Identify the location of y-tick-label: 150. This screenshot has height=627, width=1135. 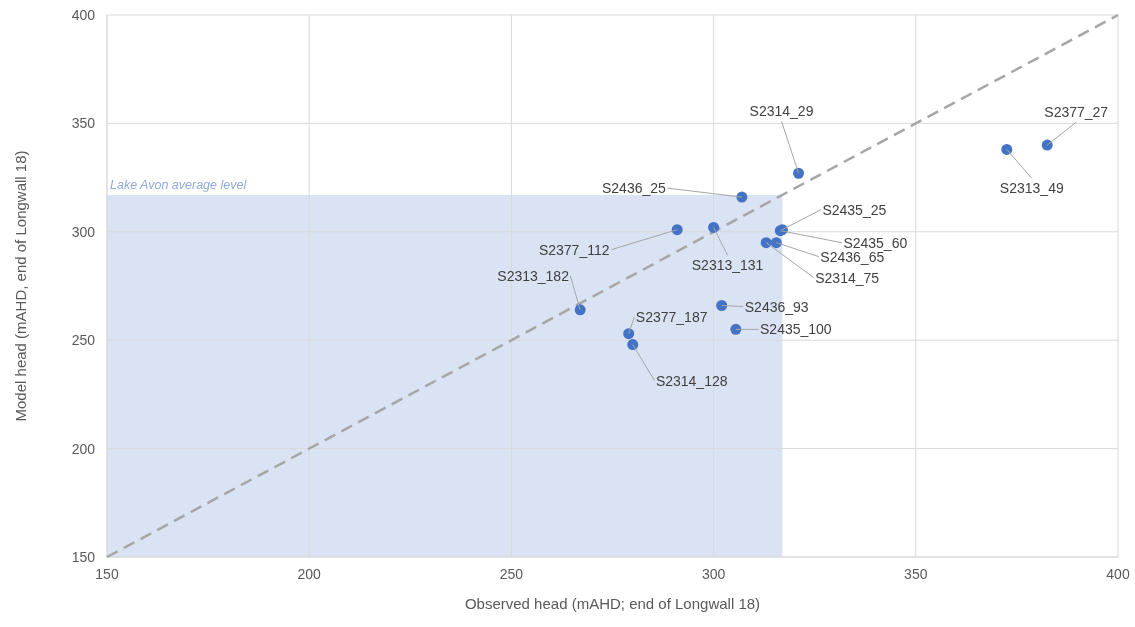
(83, 557).